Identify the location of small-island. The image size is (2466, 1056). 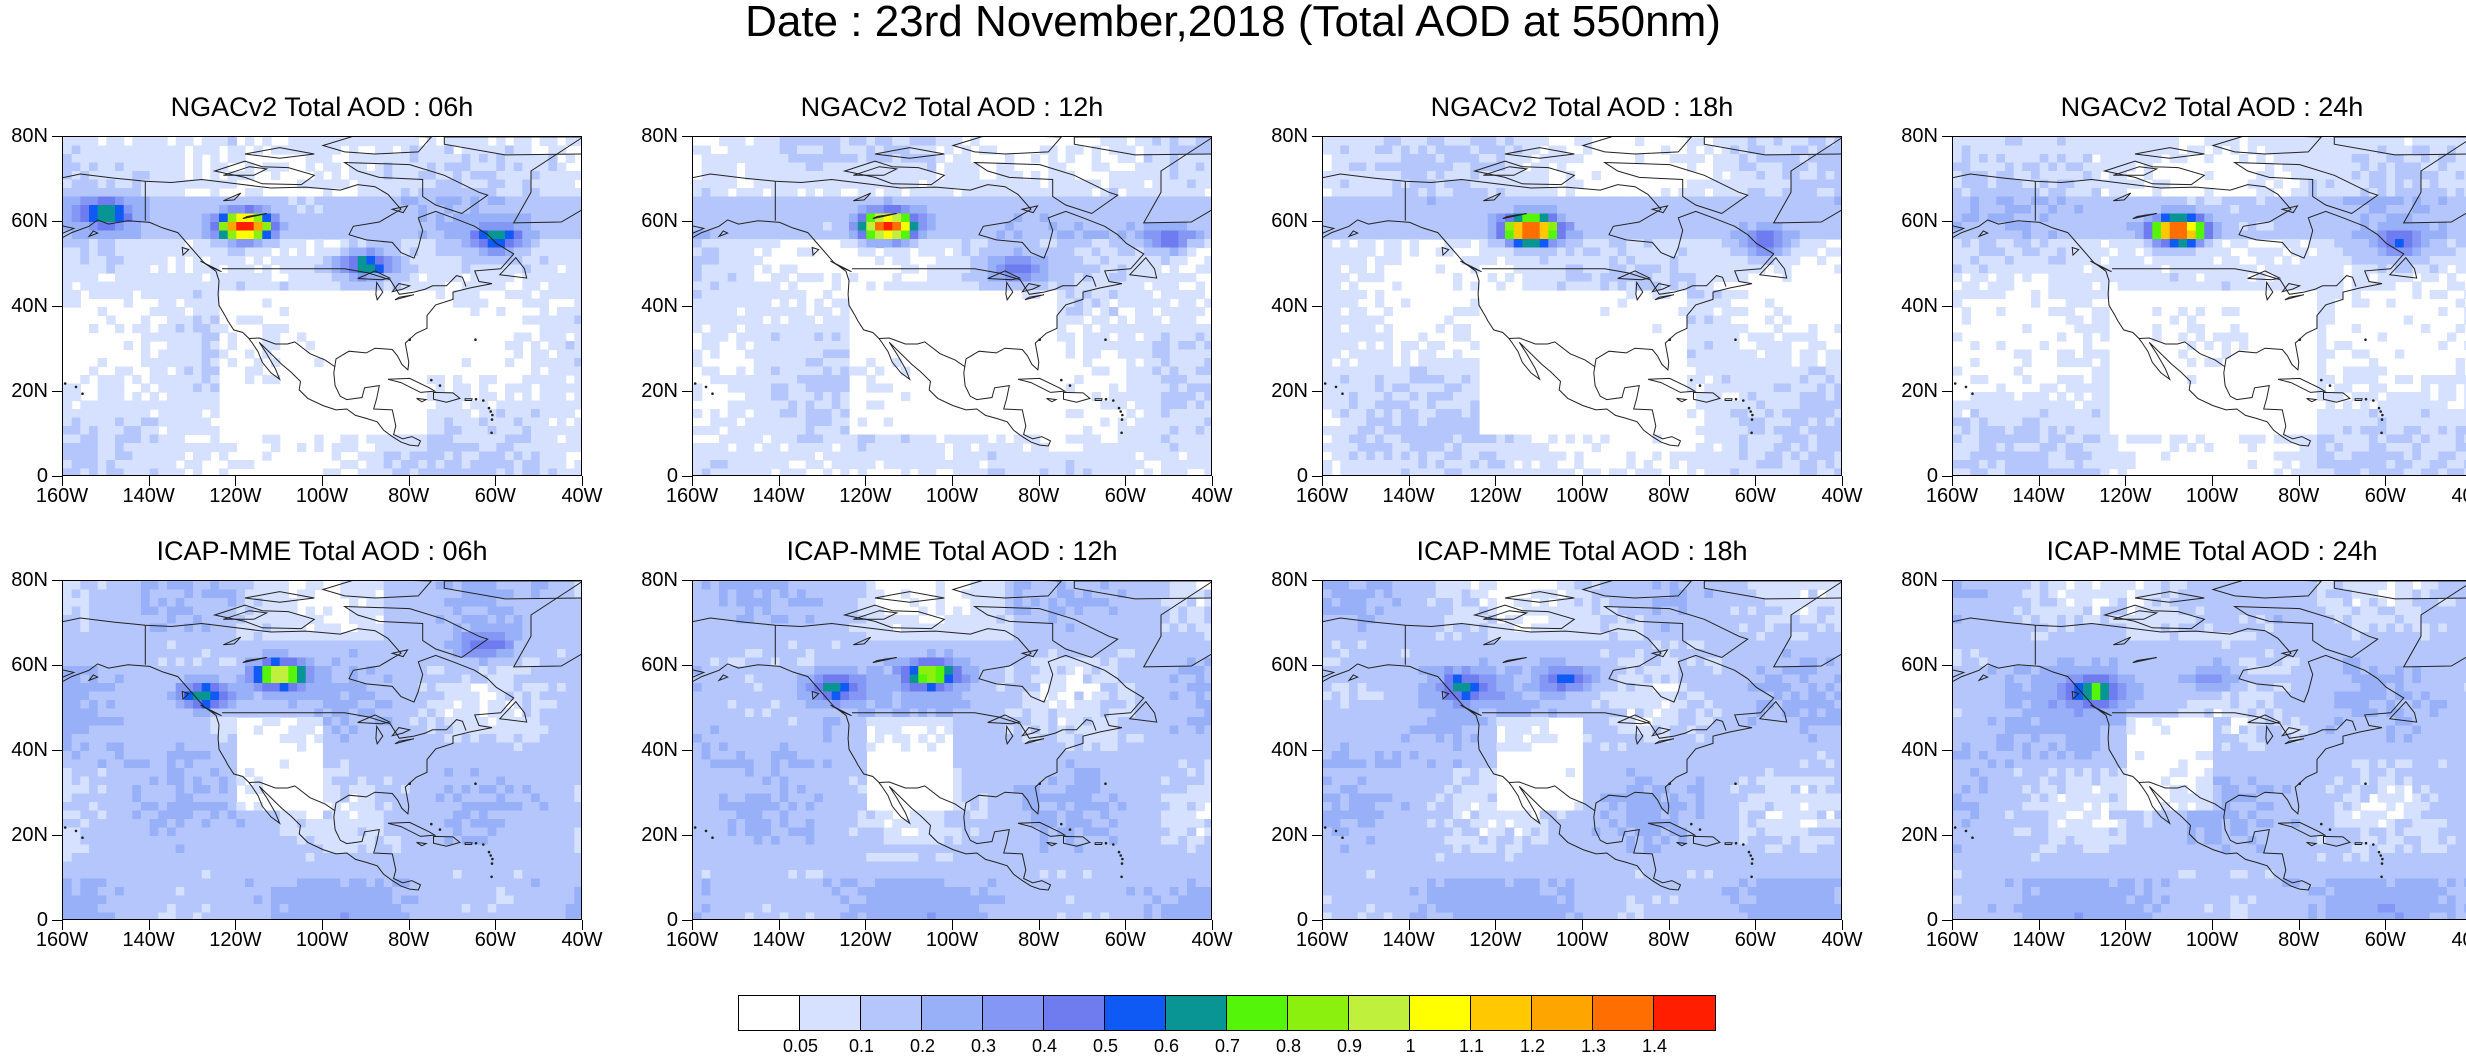
(1743, 400).